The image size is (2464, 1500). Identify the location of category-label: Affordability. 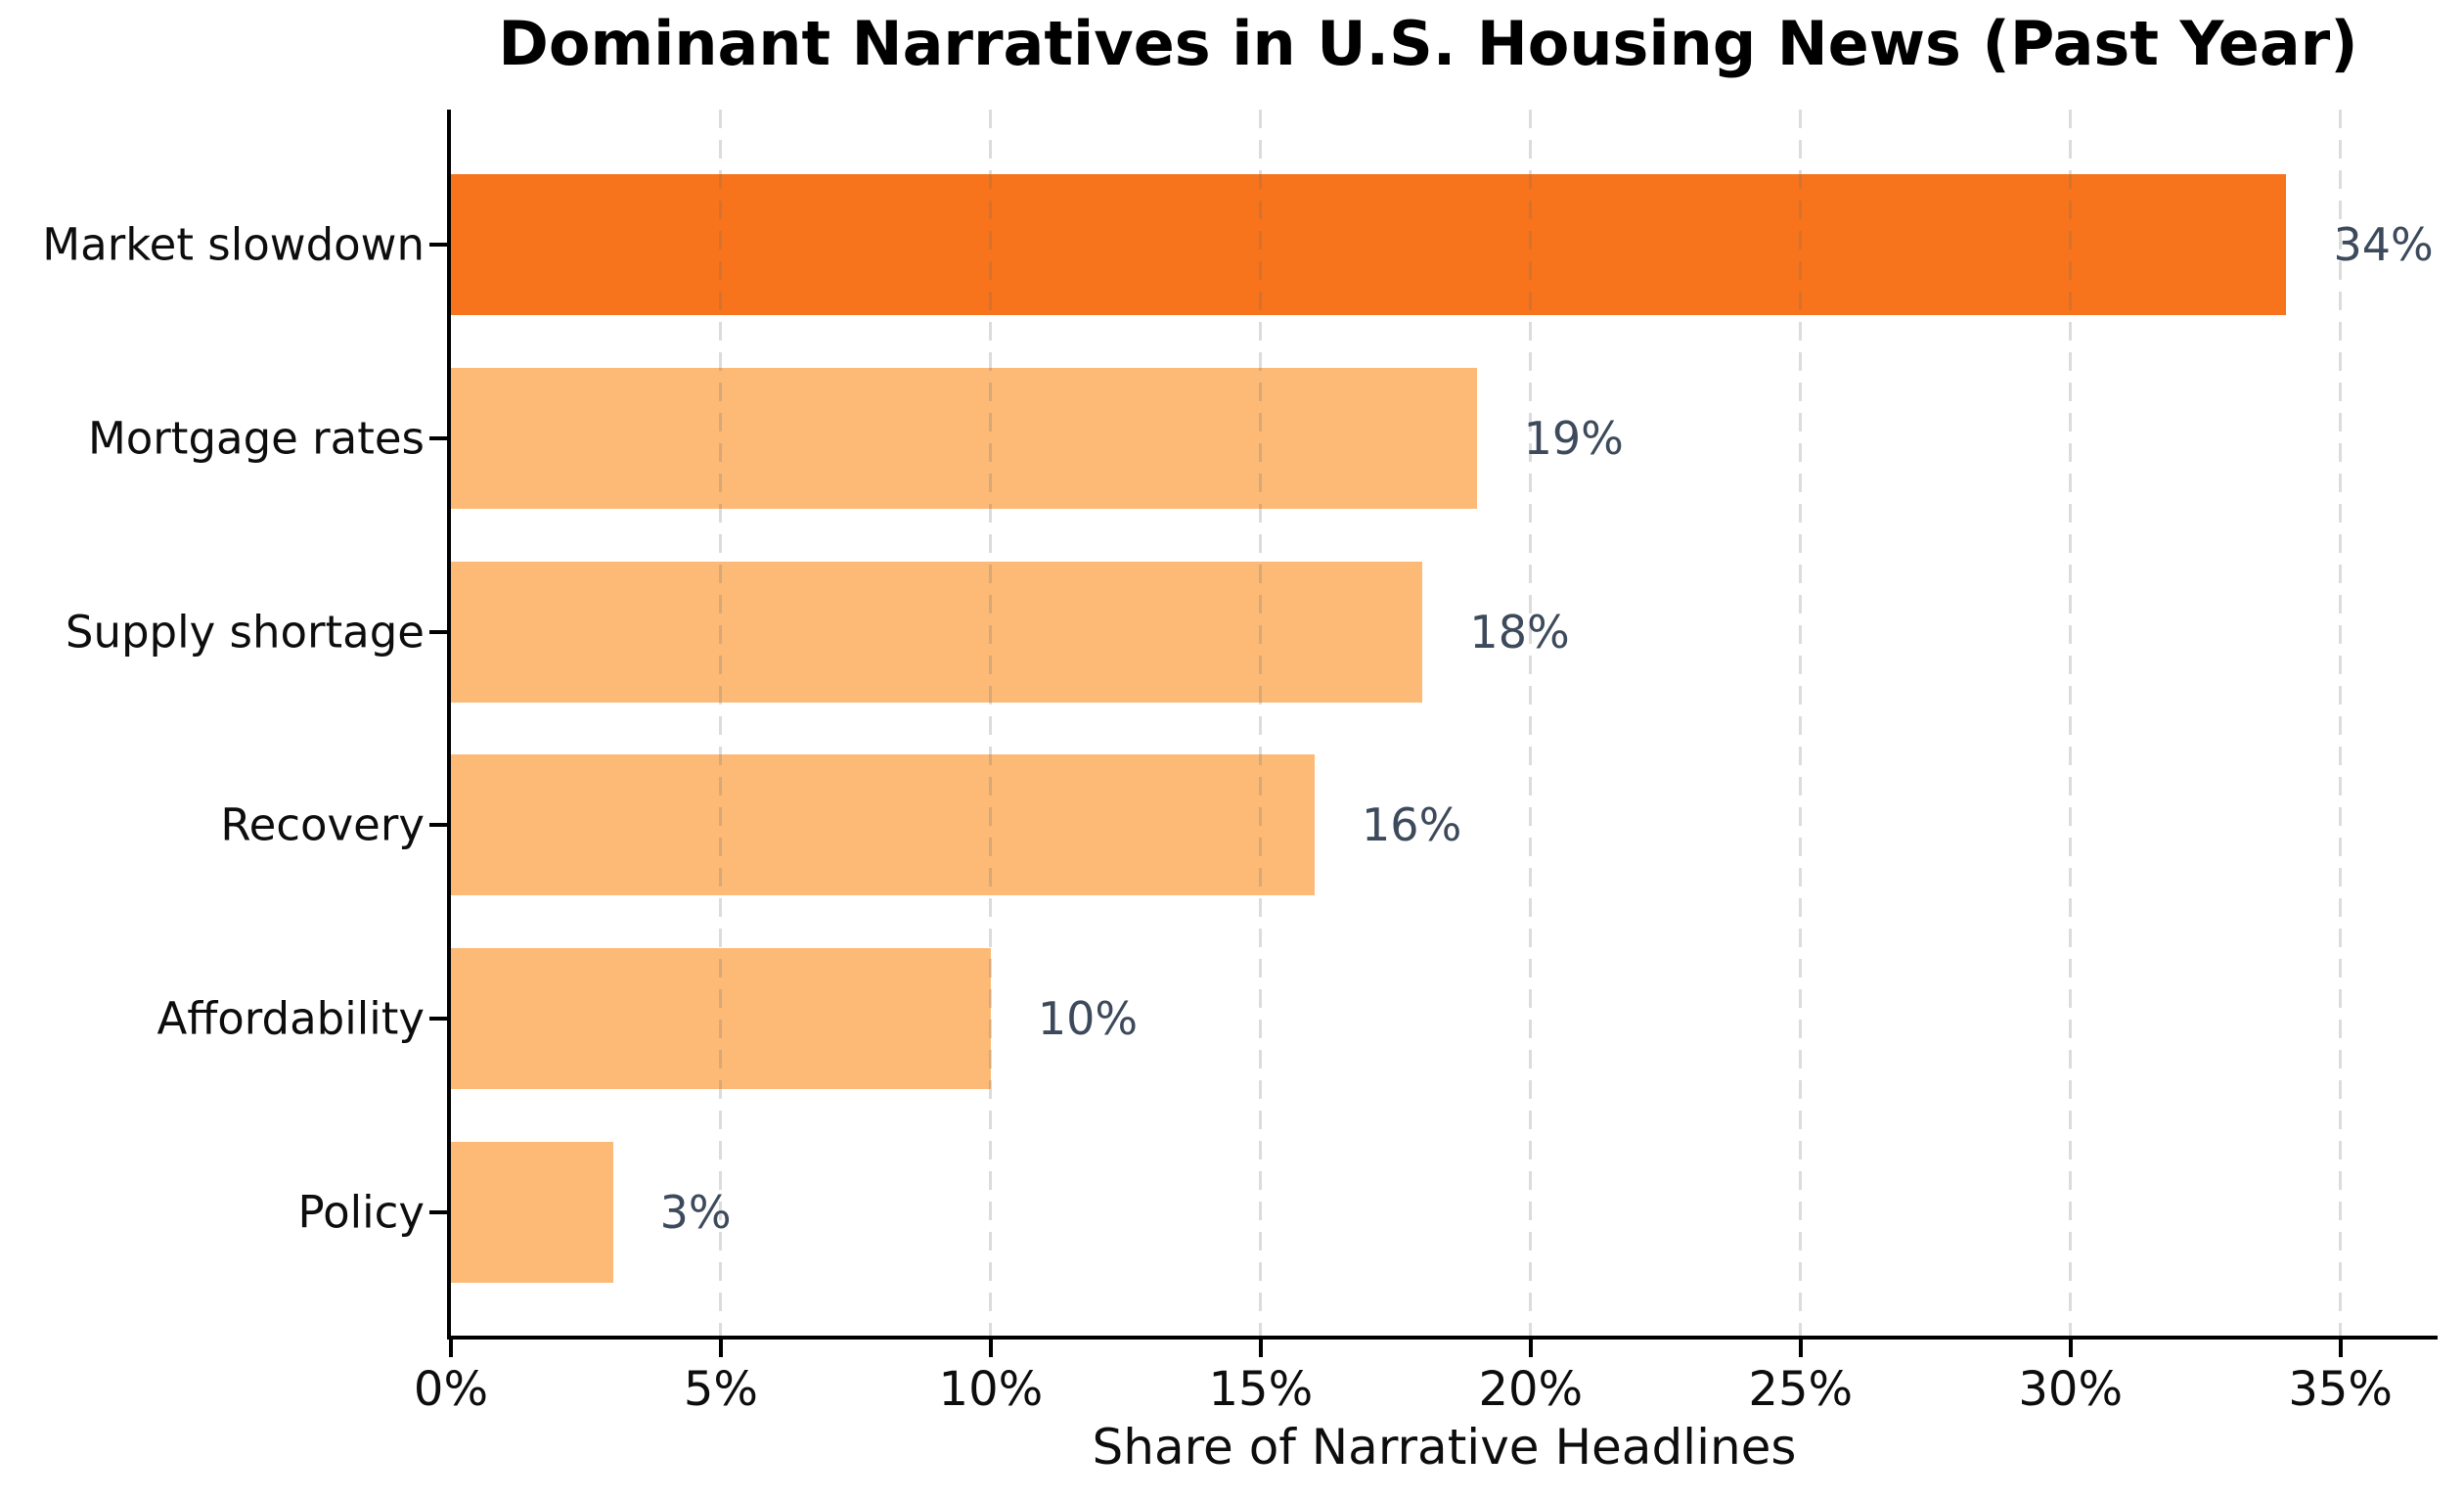
(291, 1018).